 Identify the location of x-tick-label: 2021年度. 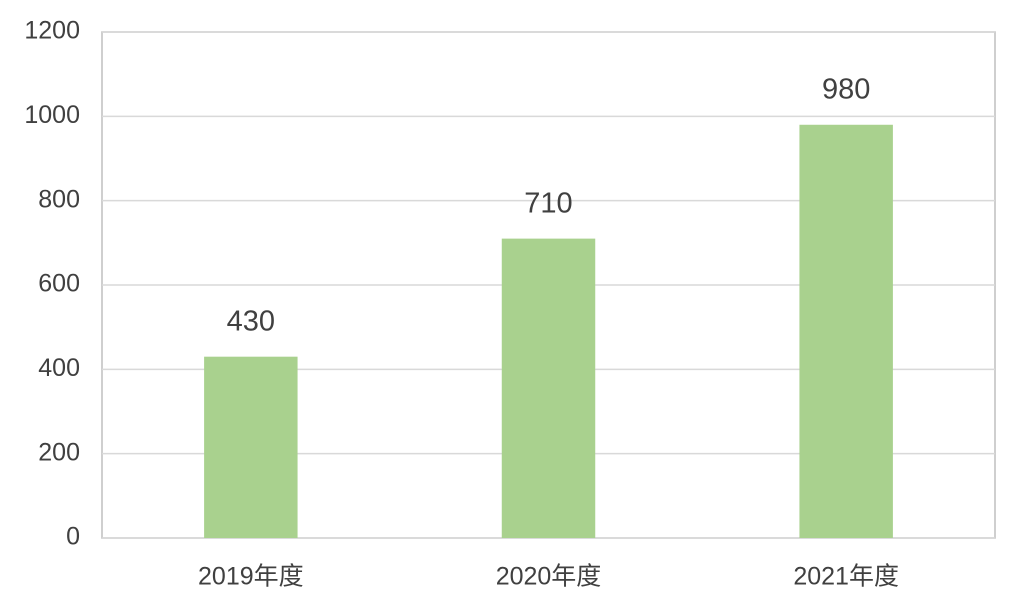
(846, 577).